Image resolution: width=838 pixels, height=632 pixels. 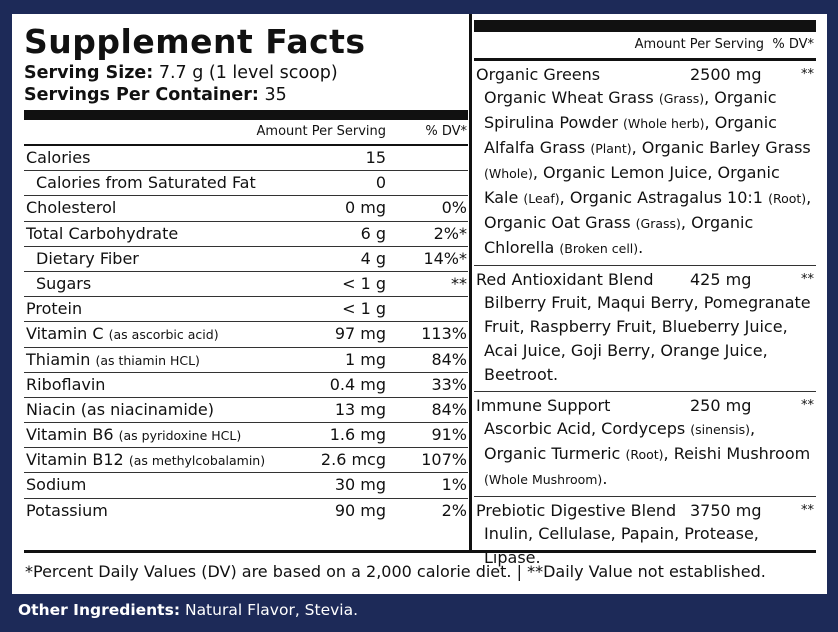 What do you see at coordinates (645, 26) in the screenshot?
I see `thick-rule-right` at bounding box center [645, 26].